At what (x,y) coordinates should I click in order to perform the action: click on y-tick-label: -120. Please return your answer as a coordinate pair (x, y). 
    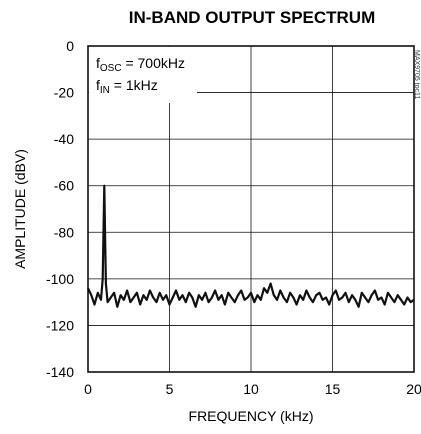
    Looking at the image, I should click on (60, 325).